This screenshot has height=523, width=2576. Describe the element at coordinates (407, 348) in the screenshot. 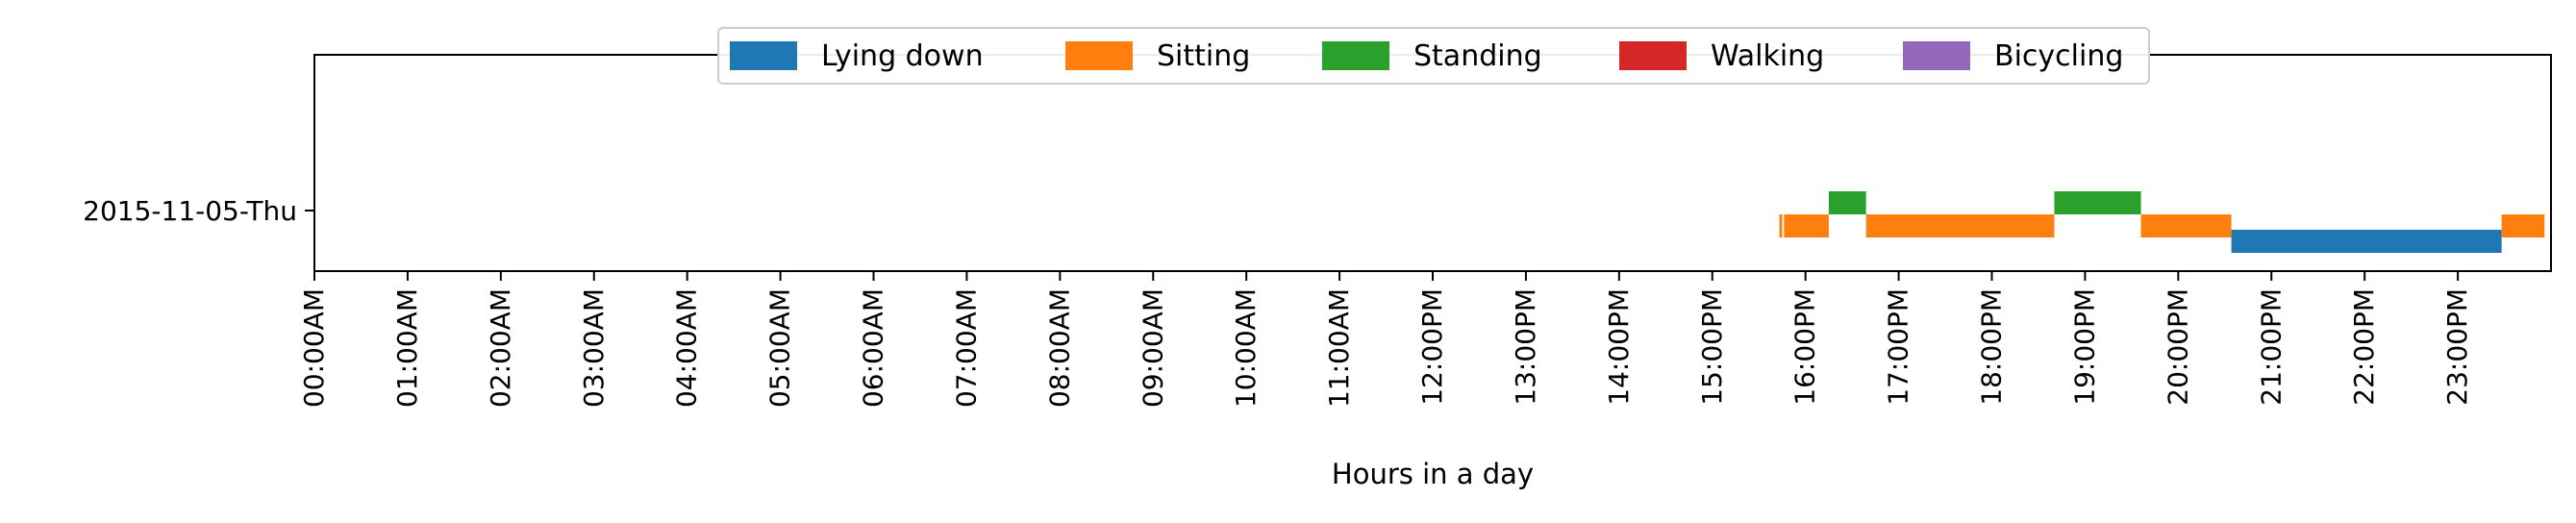

I see `x-tick-label: 01:00AM` at that location.